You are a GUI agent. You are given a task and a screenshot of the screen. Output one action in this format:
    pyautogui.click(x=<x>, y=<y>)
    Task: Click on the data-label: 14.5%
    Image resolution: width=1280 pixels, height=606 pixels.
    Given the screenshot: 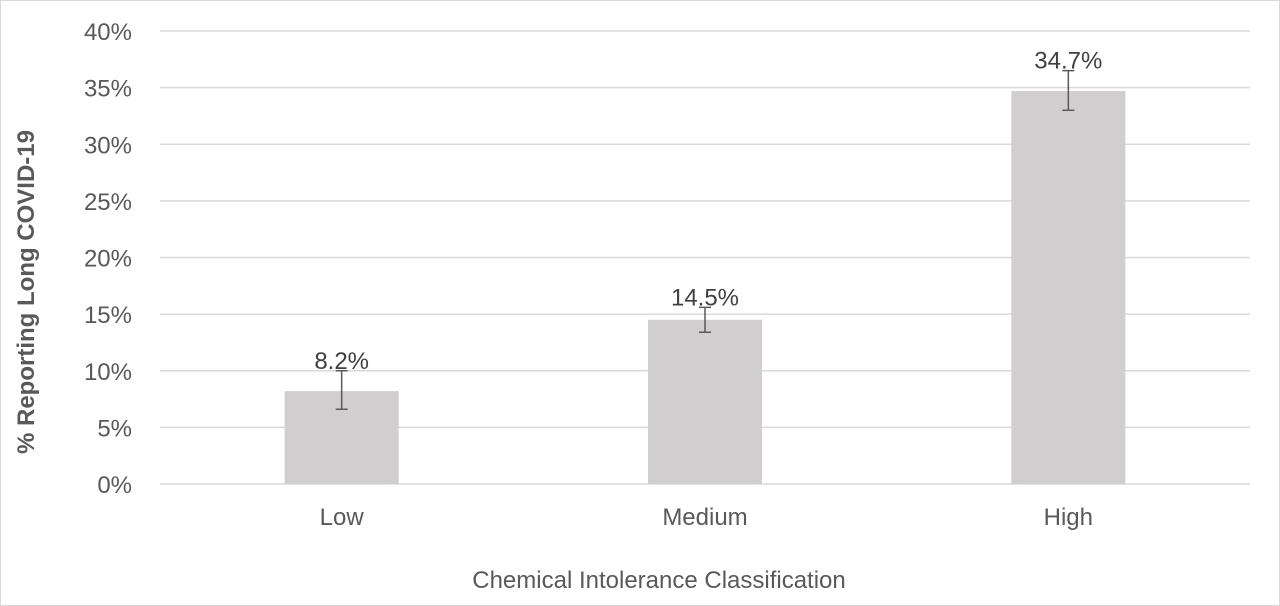 What is the action you would take?
    pyautogui.click(x=705, y=297)
    